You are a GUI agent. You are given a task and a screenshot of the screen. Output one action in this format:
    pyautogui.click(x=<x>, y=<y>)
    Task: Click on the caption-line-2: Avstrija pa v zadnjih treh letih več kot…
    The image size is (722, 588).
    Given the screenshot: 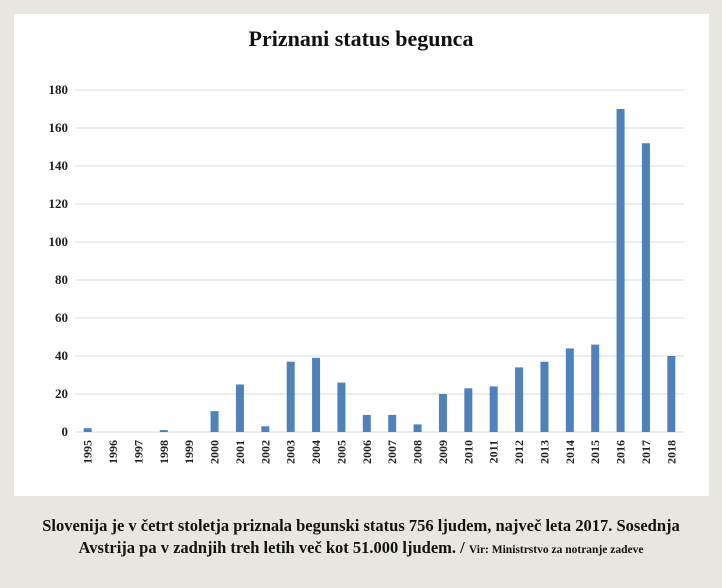 What is the action you would take?
    pyautogui.click(x=361, y=549)
    